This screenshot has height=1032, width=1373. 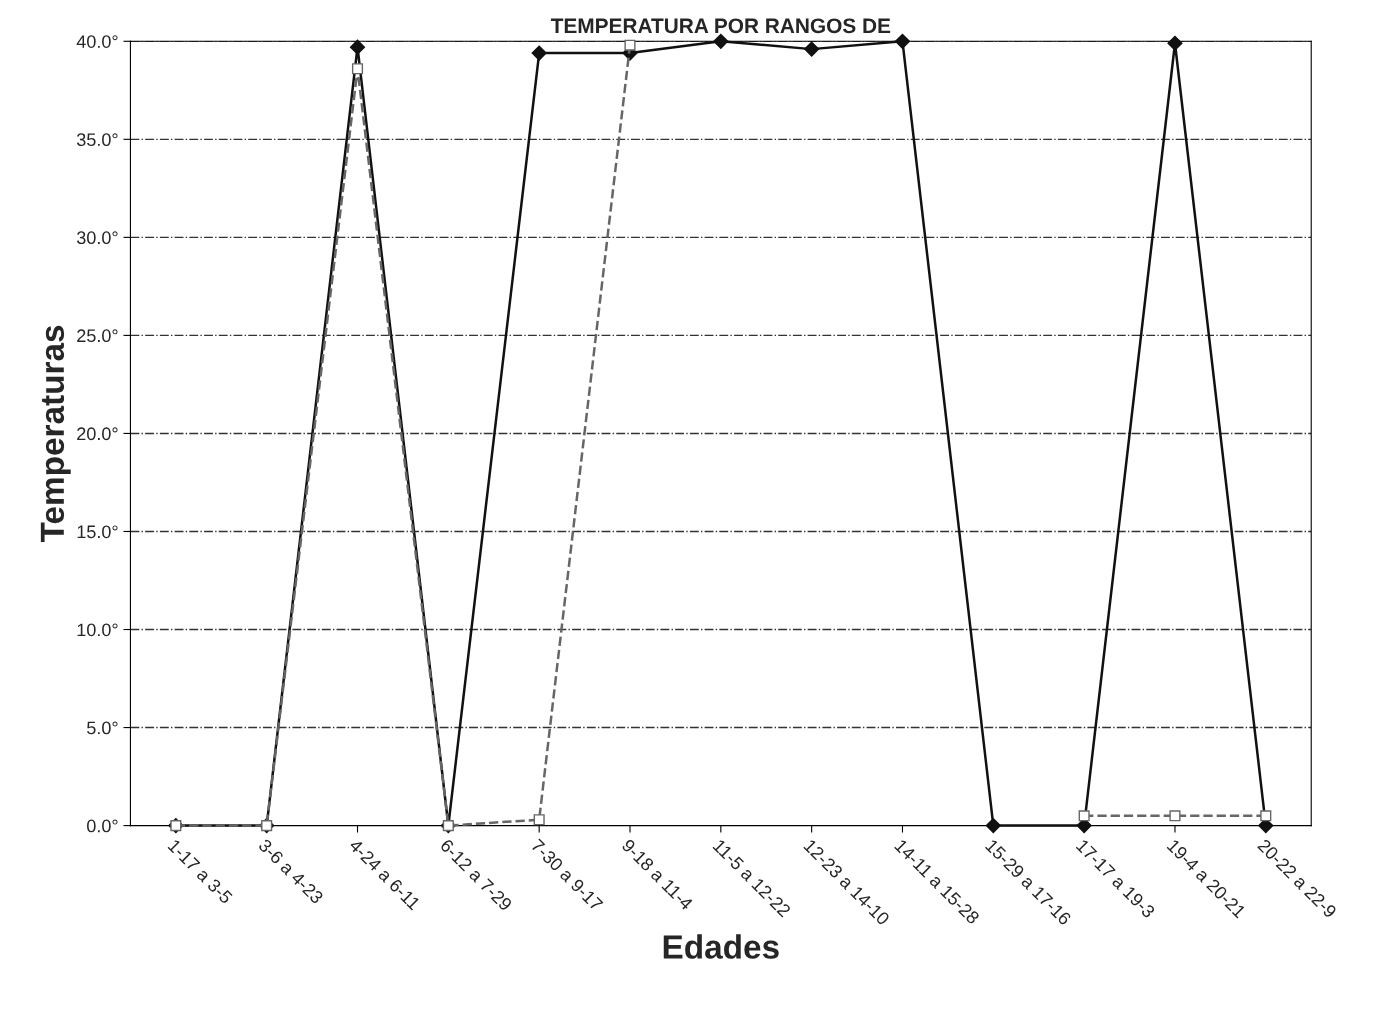 I want to click on x-tick-label: 3-6 a 4-23, so click(x=290, y=871).